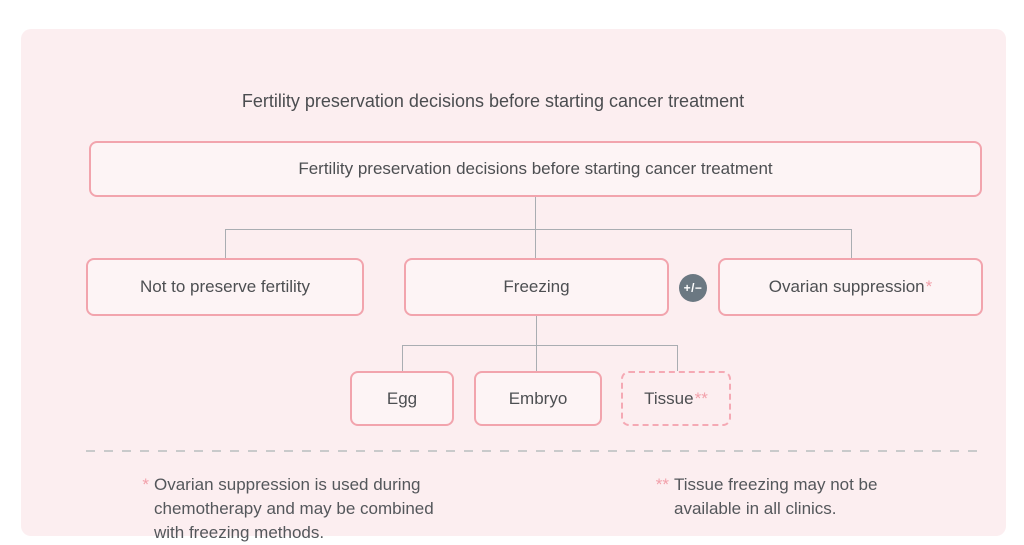 This screenshot has width=1024, height=545. What do you see at coordinates (539, 345) in the screenshot?
I see `connector-level2-horizontal` at bounding box center [539, 345].